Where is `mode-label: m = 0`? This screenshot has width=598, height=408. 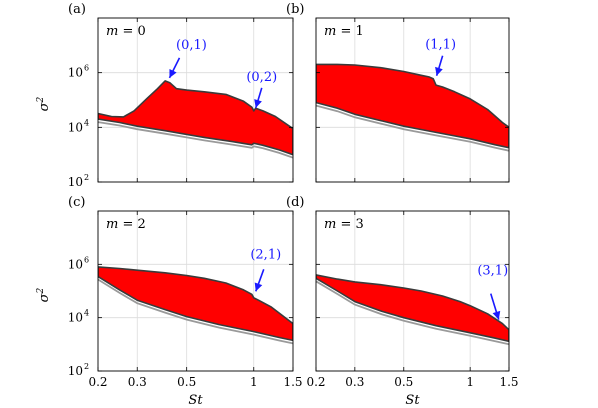 mode-label: m = 0 is located at coordinates (126, 31).